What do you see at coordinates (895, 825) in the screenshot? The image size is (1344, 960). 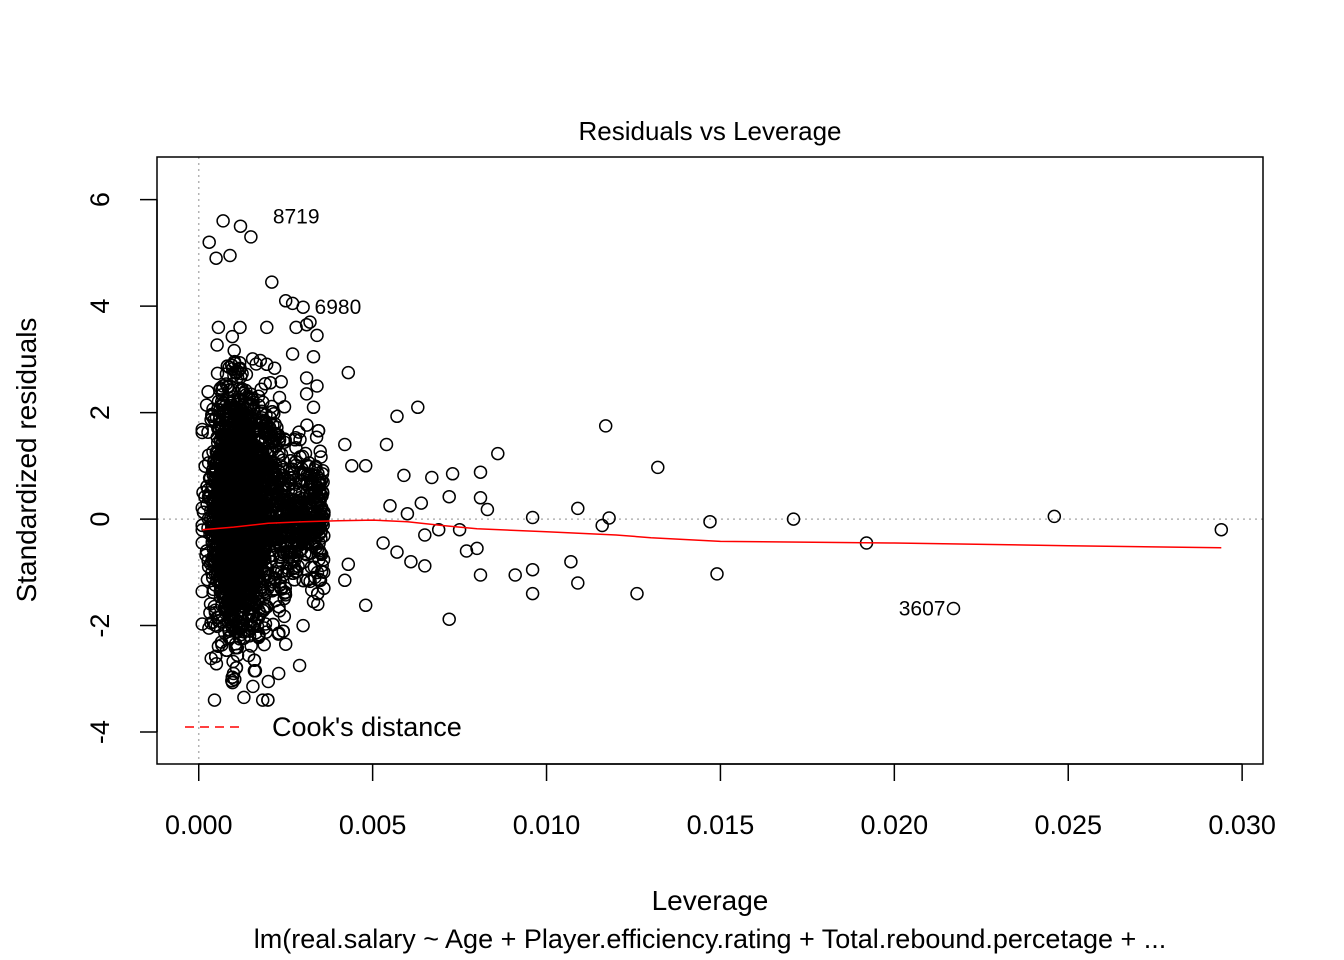 I see `x-tick-label: 0.020` at bounding box center [895, 825].